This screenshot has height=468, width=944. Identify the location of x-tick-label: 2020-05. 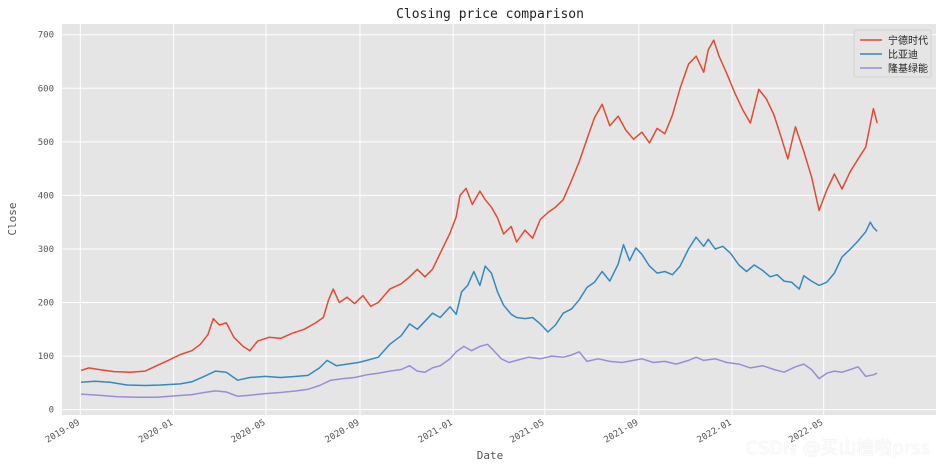
(249, 432).